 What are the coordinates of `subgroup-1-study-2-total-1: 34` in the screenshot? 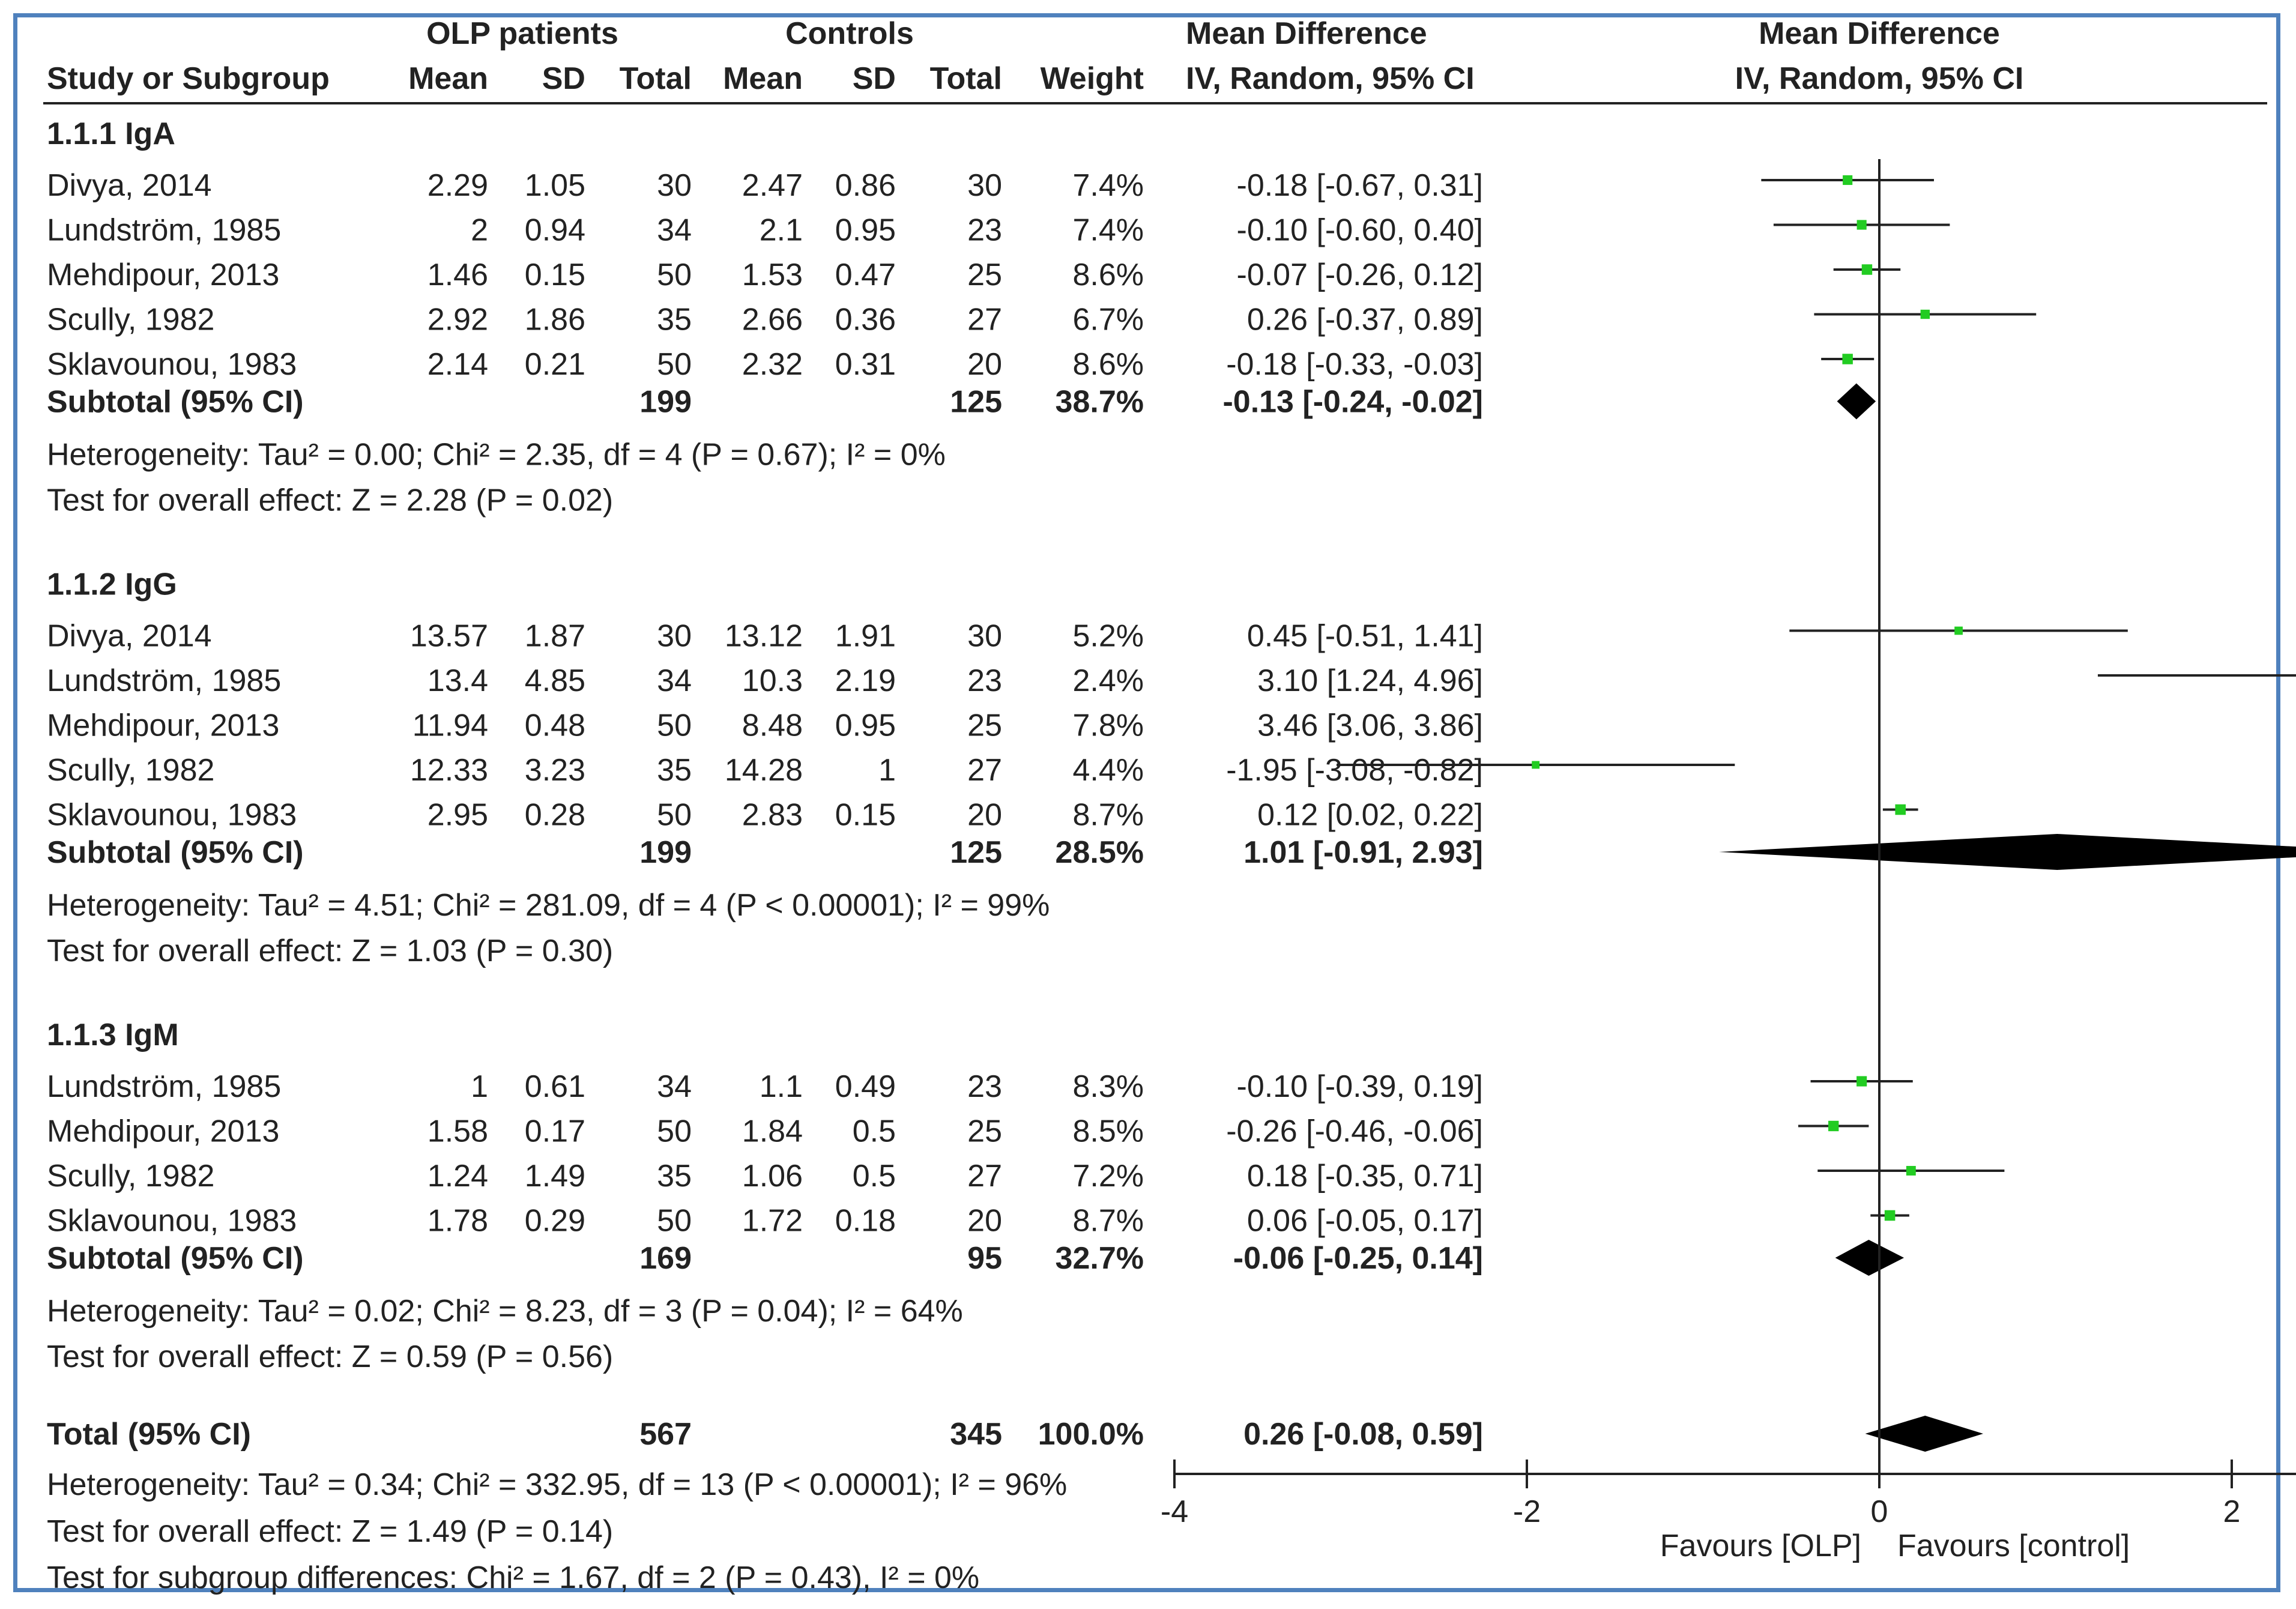 It's located at (675, 231).